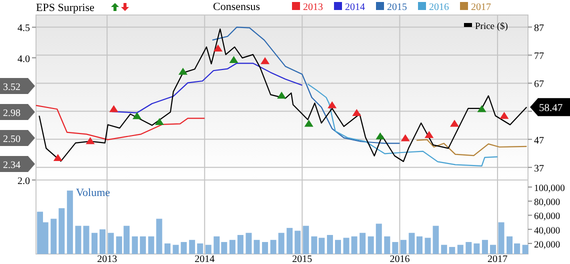 Image resolution: width=570 pixels, height=264 pixels. Describe the element at coordinates (481, 7) in the screenshot. I see `legend-label: 2017` at that location.